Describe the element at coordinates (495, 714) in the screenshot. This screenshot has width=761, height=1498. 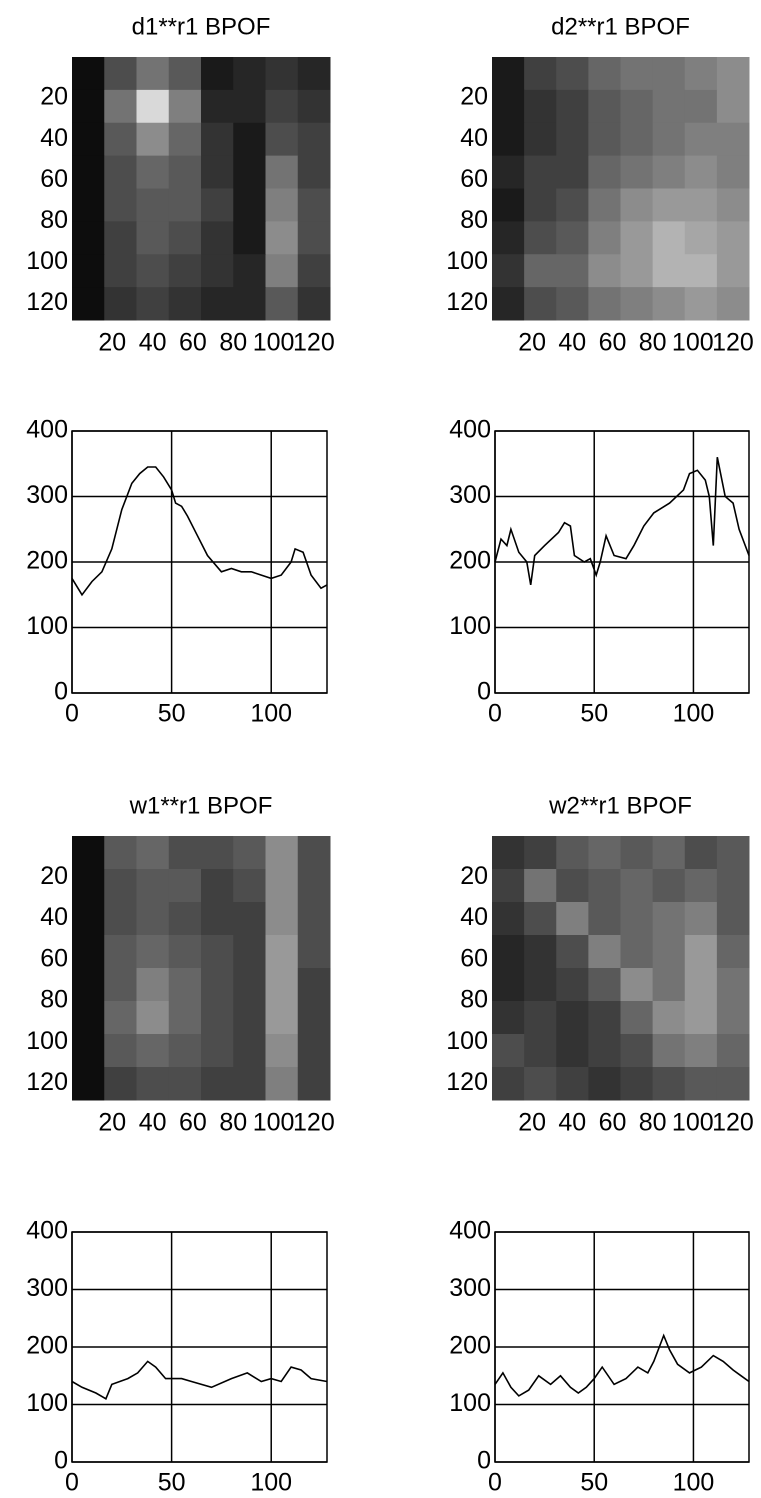
I see `x-tick-label: 0` at that location.